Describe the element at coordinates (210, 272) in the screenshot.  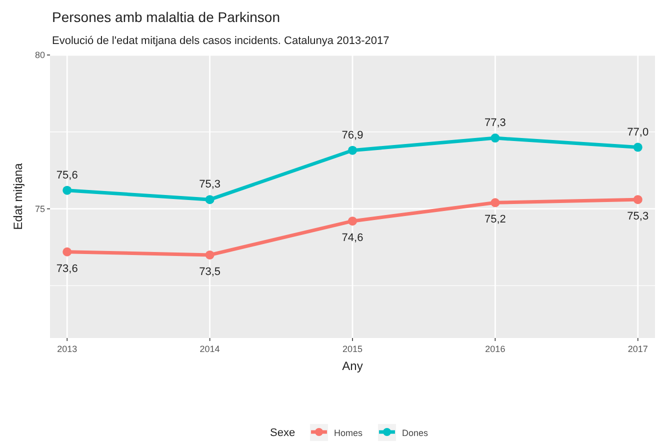
I see `data-label: 73,5` at that location.